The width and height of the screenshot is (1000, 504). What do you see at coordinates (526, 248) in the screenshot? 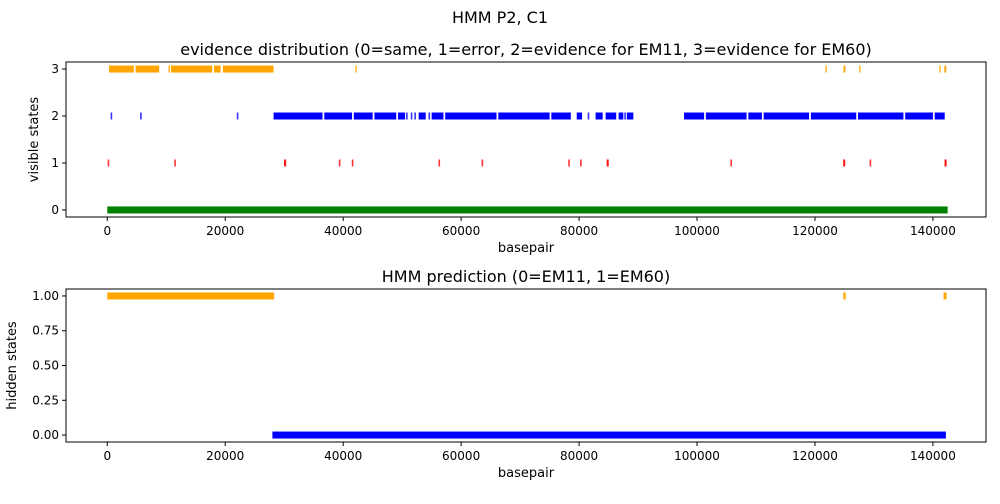
I see `evidence-xlabel: basepair` at bounding box center [526, 248].